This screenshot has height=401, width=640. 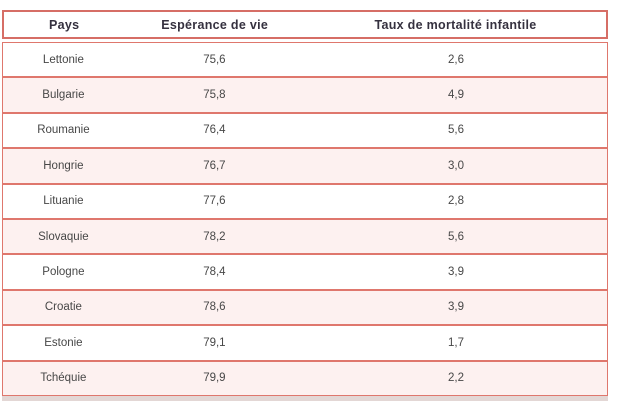 I want to click on life-expectancy-cell: 79,9, so click(x=214, y=378).